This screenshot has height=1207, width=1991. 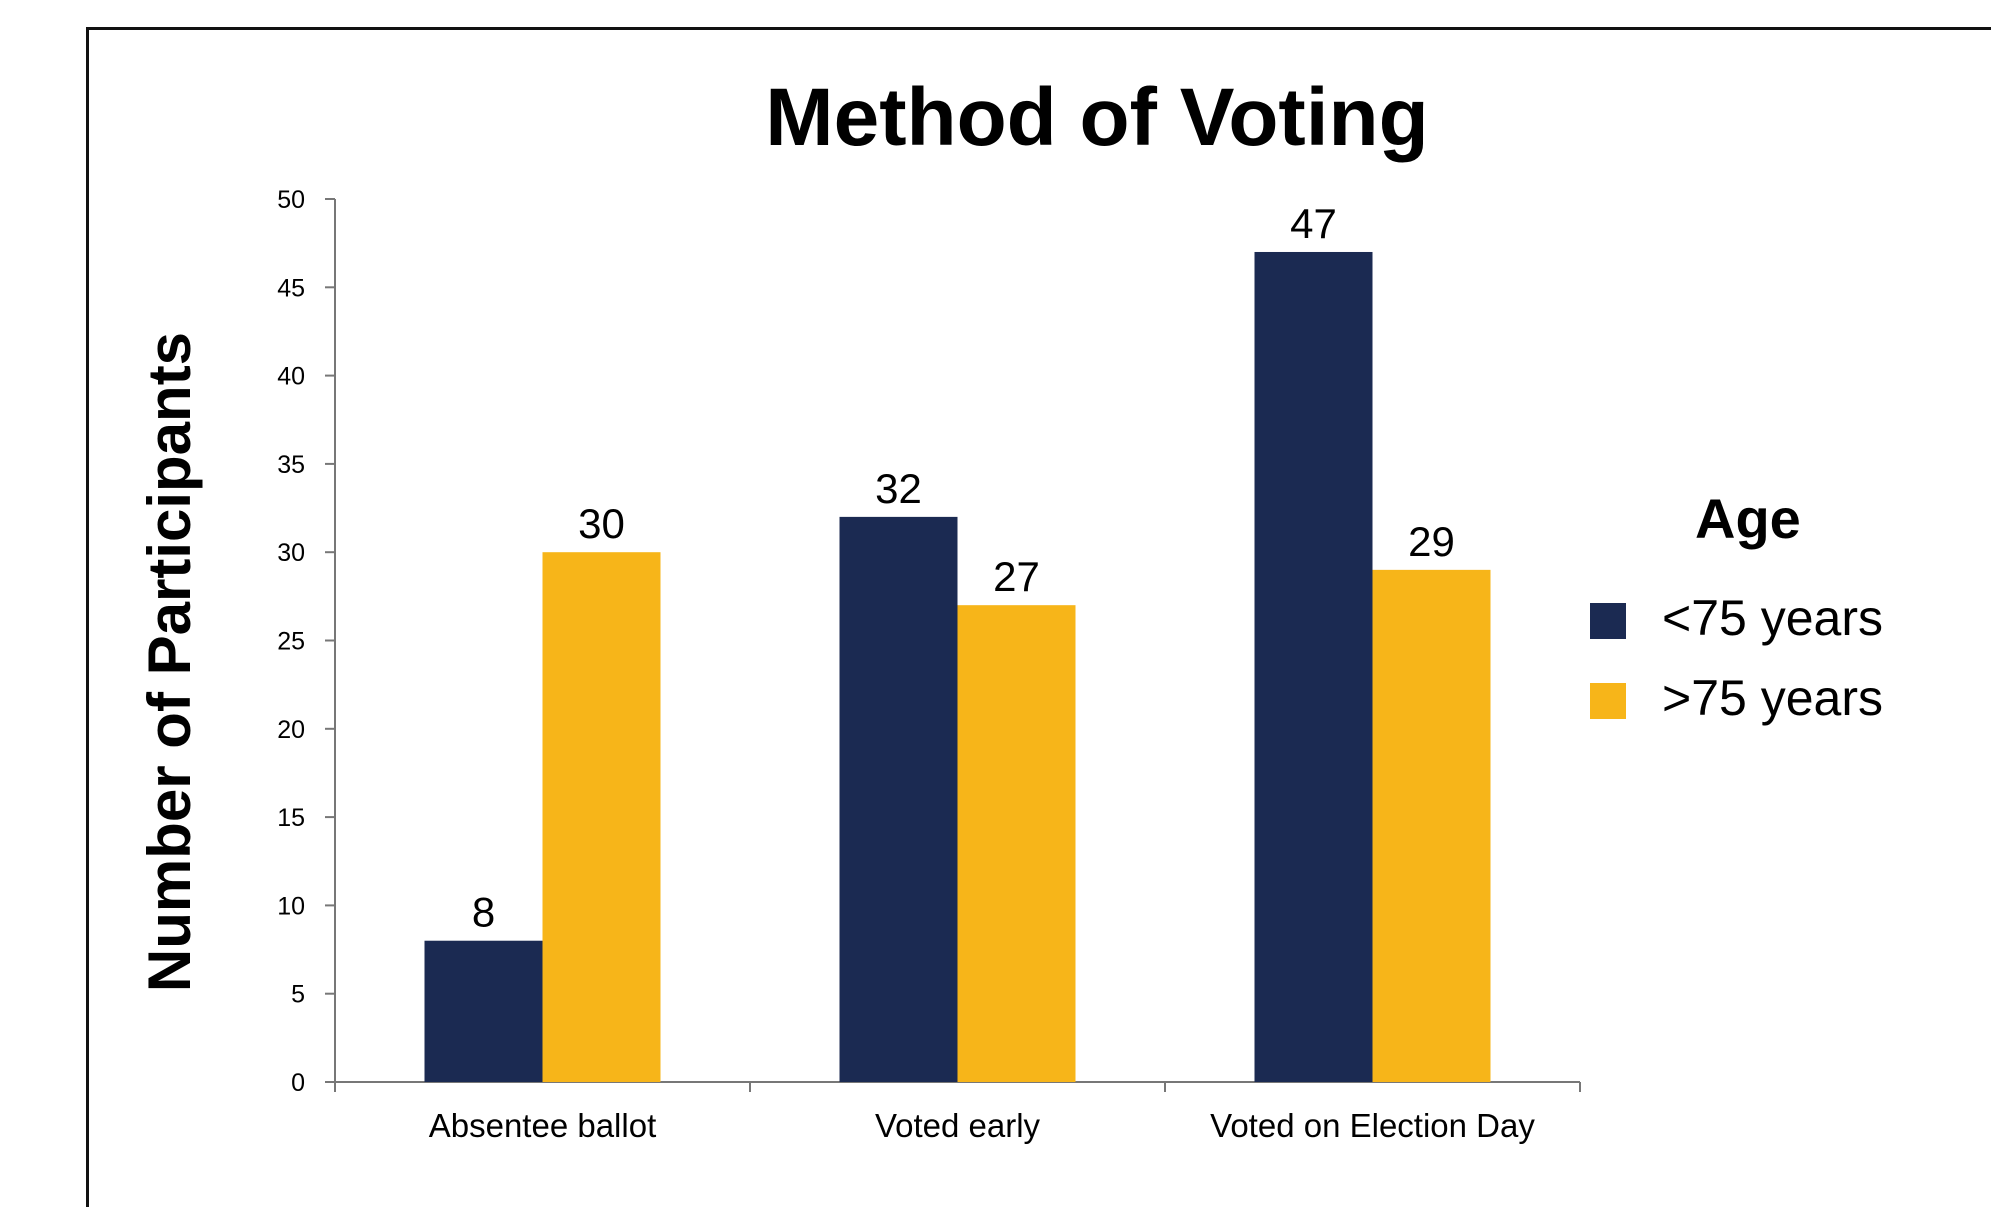 What do you see at coordinates (543, 1125) in the screenshot?
I see `x-category-label: Absentee ballot` at bounding box center [543, 1125].